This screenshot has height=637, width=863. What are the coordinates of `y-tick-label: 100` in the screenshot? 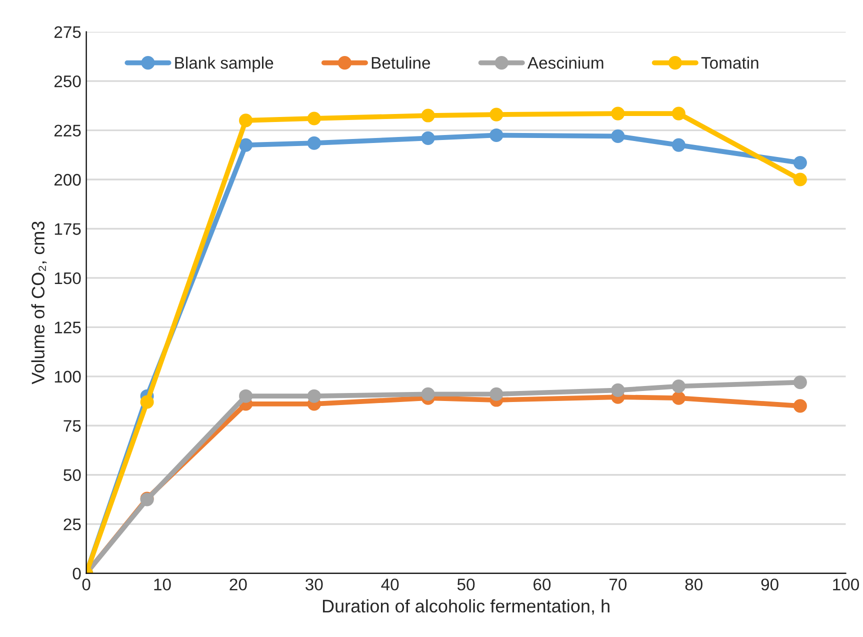 It's located at (67, 376).